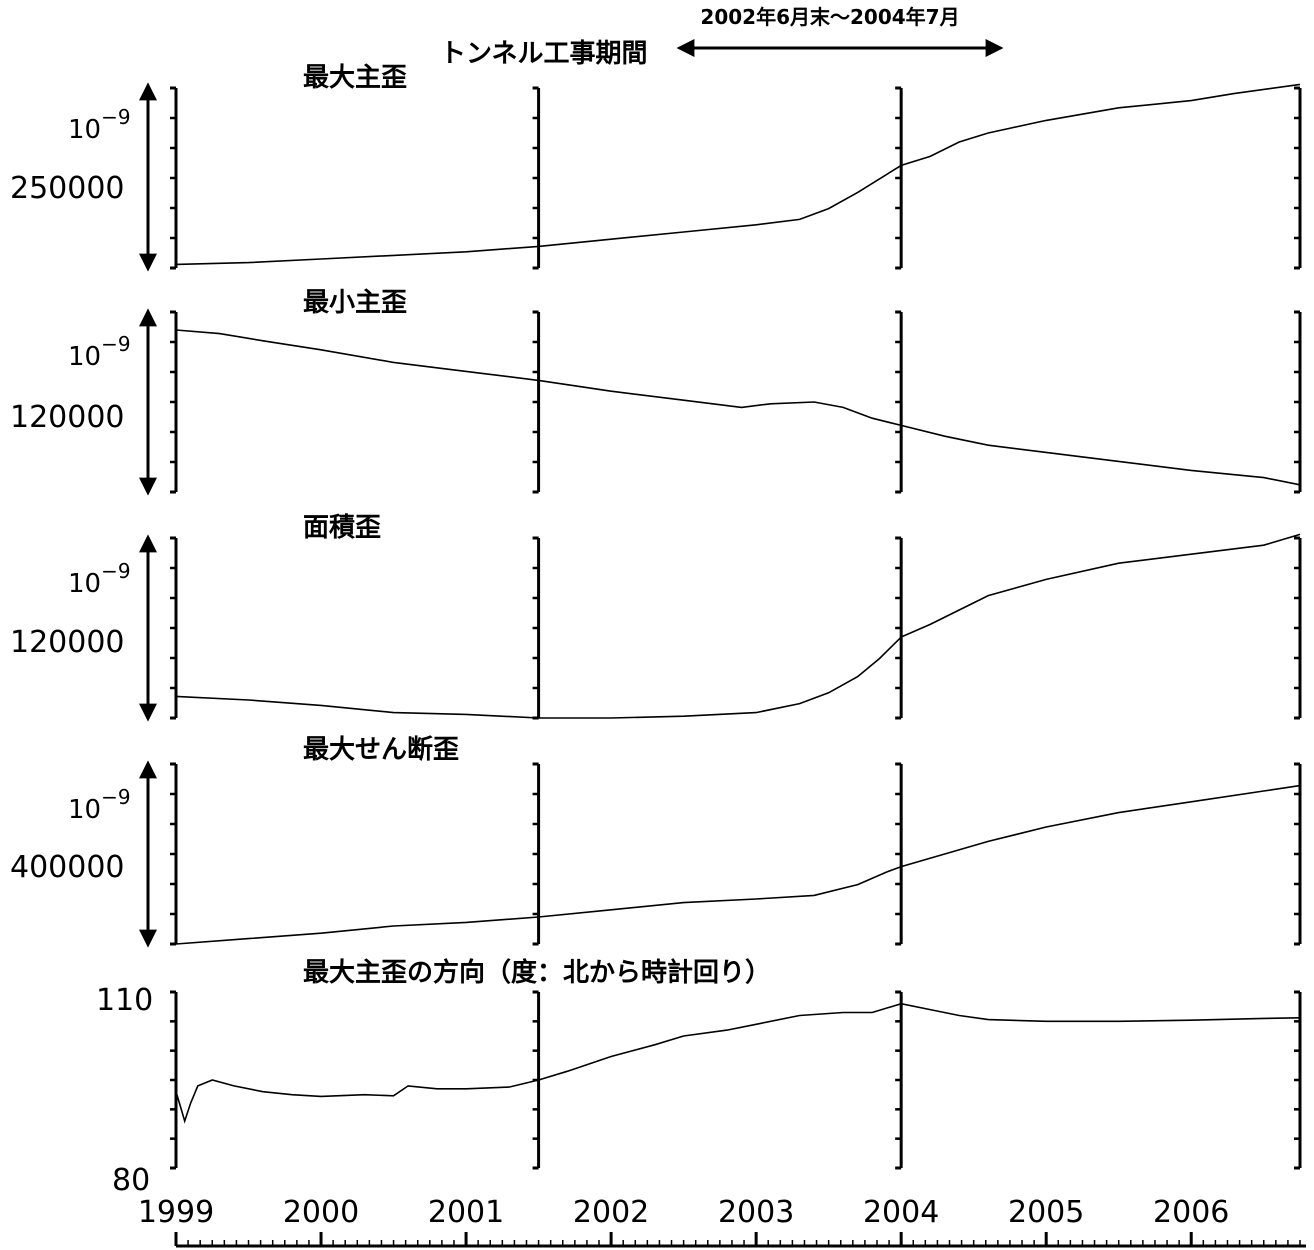 Image resolution: width=1314 pixels, height=1250 pixels. Describe the element at coordinates (342, 528) in the screenshot. I see `panel-title-areal: 面積歪` at that location.